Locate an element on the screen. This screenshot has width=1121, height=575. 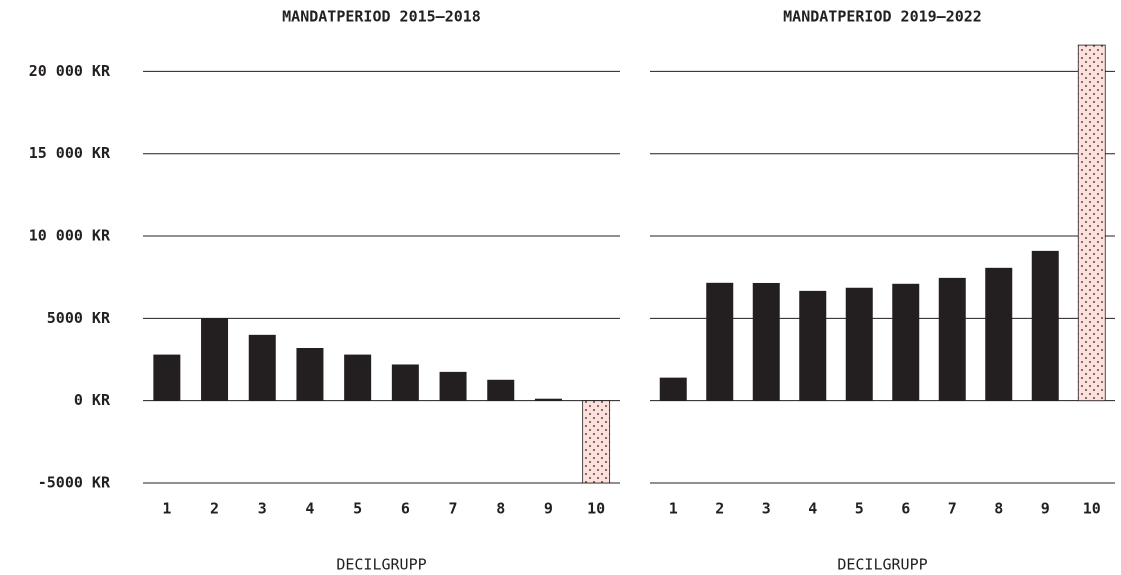
chart-title: MANDATPERIOD 2019–2022 is located at coordinates (882, 17).